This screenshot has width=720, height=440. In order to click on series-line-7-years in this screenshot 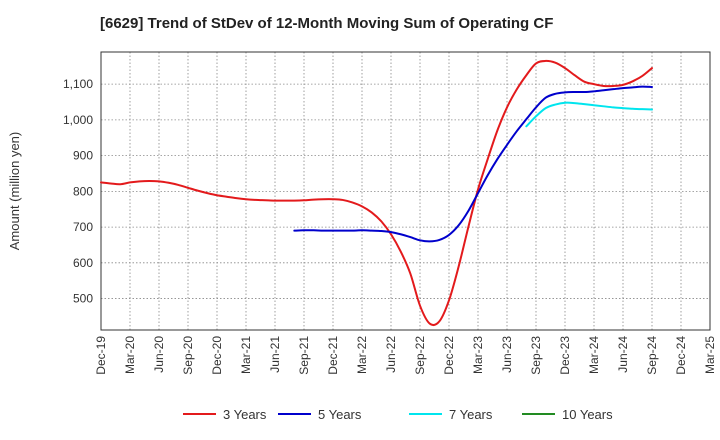, I will do `click(589, 114)`.